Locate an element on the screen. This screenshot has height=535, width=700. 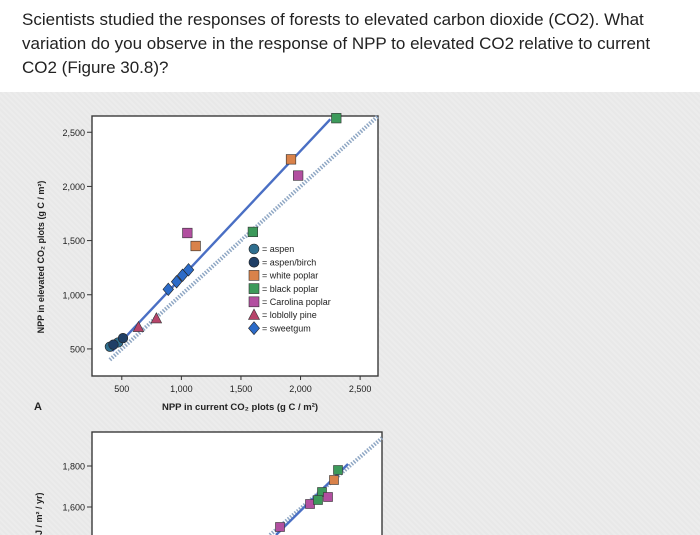
legend-label: = sweetgum is located at coordinates (286, 328).